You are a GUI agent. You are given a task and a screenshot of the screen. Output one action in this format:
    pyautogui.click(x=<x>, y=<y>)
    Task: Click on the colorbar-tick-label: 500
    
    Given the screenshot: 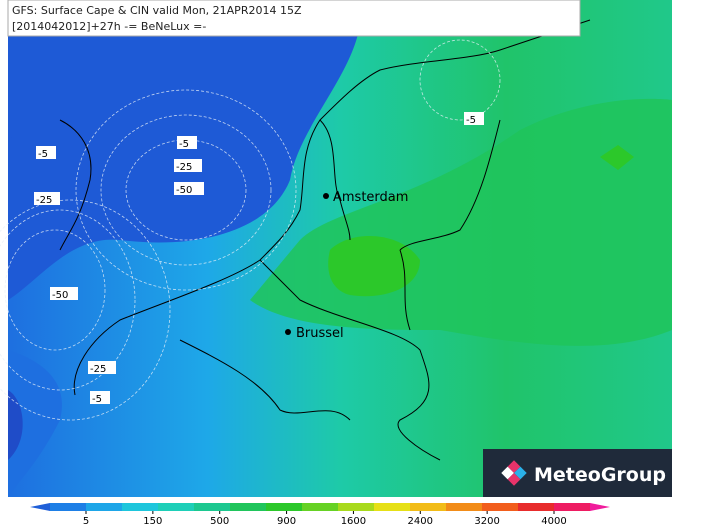 What is the action you would take?
    pyautogui.click(x=219, y=521)
    